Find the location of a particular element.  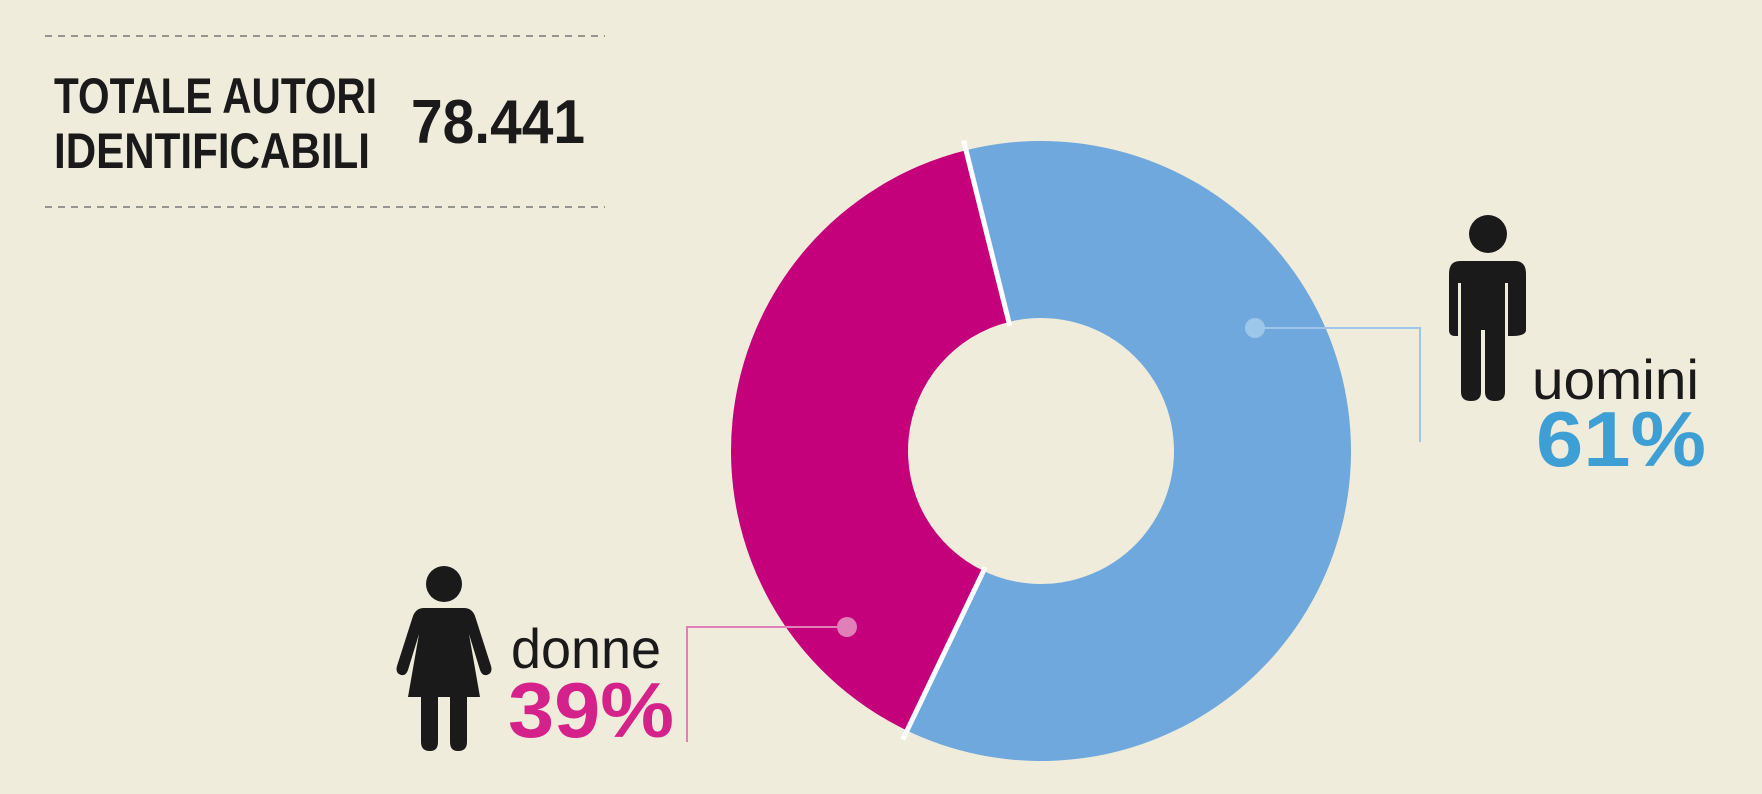

man-icon is located at coordinates (1487, 308).